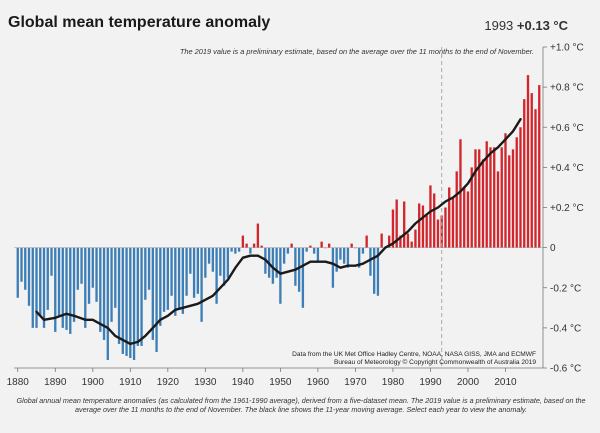 This screenshot has height=433, width=600. Describe the element at coordinates (513, 198) in the screenshot. I see `bar-2012` at that location.